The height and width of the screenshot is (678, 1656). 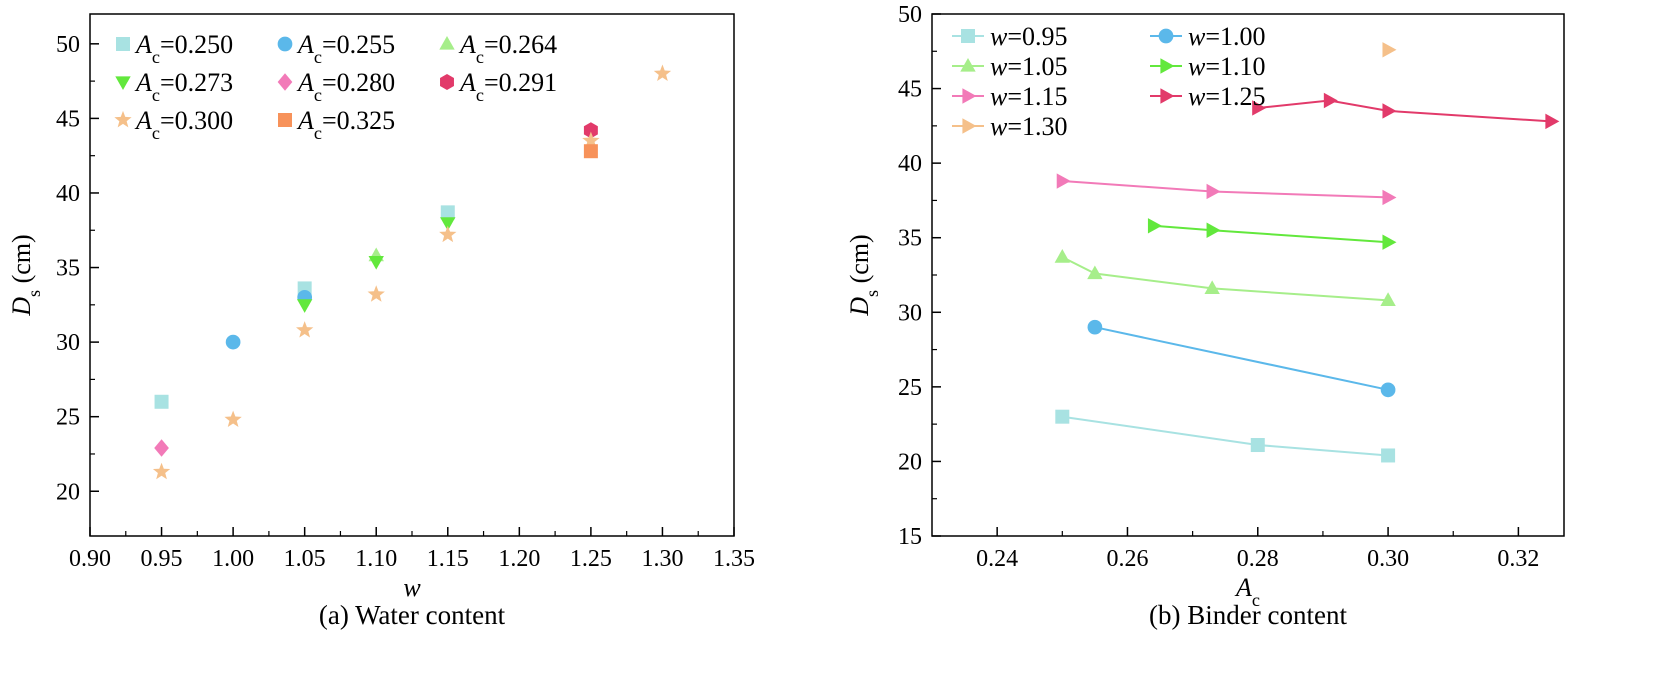 I want to click on chart-caption: (b) Binder content, so click(x=1248, y=615).